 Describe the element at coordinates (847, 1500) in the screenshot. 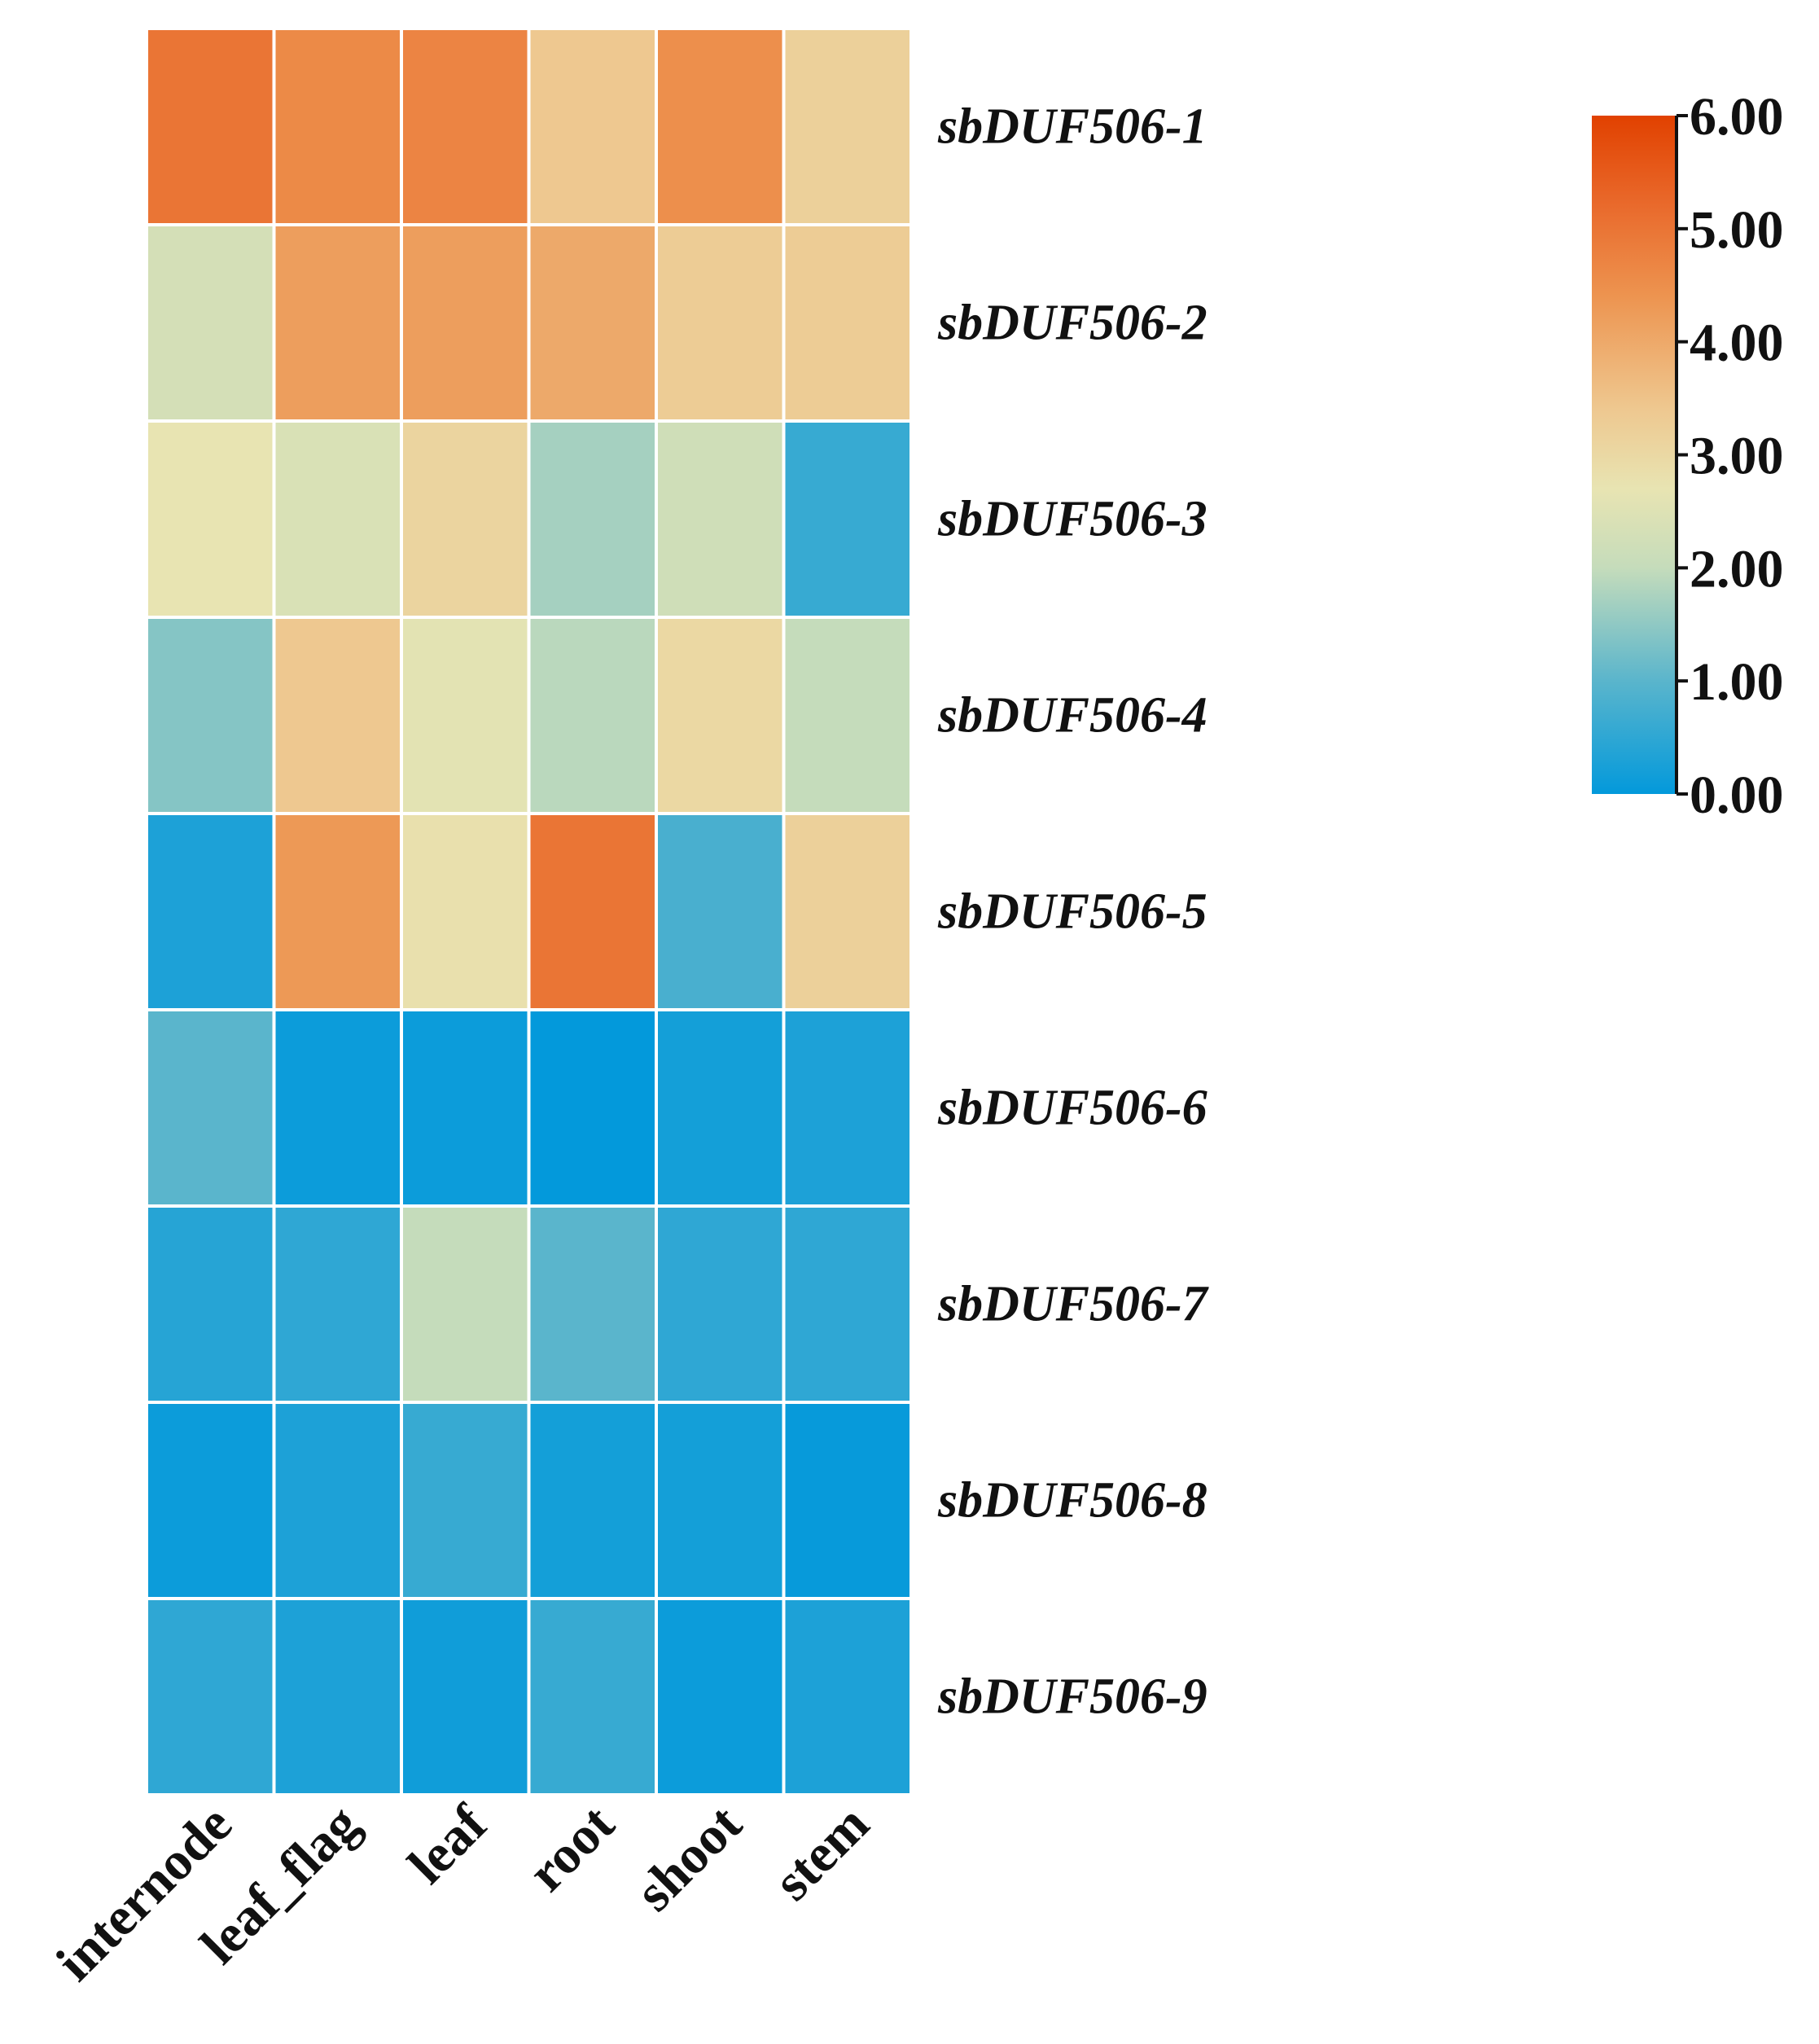

I see `heatmap-cell-sbDUF506-8-stem` at that location.